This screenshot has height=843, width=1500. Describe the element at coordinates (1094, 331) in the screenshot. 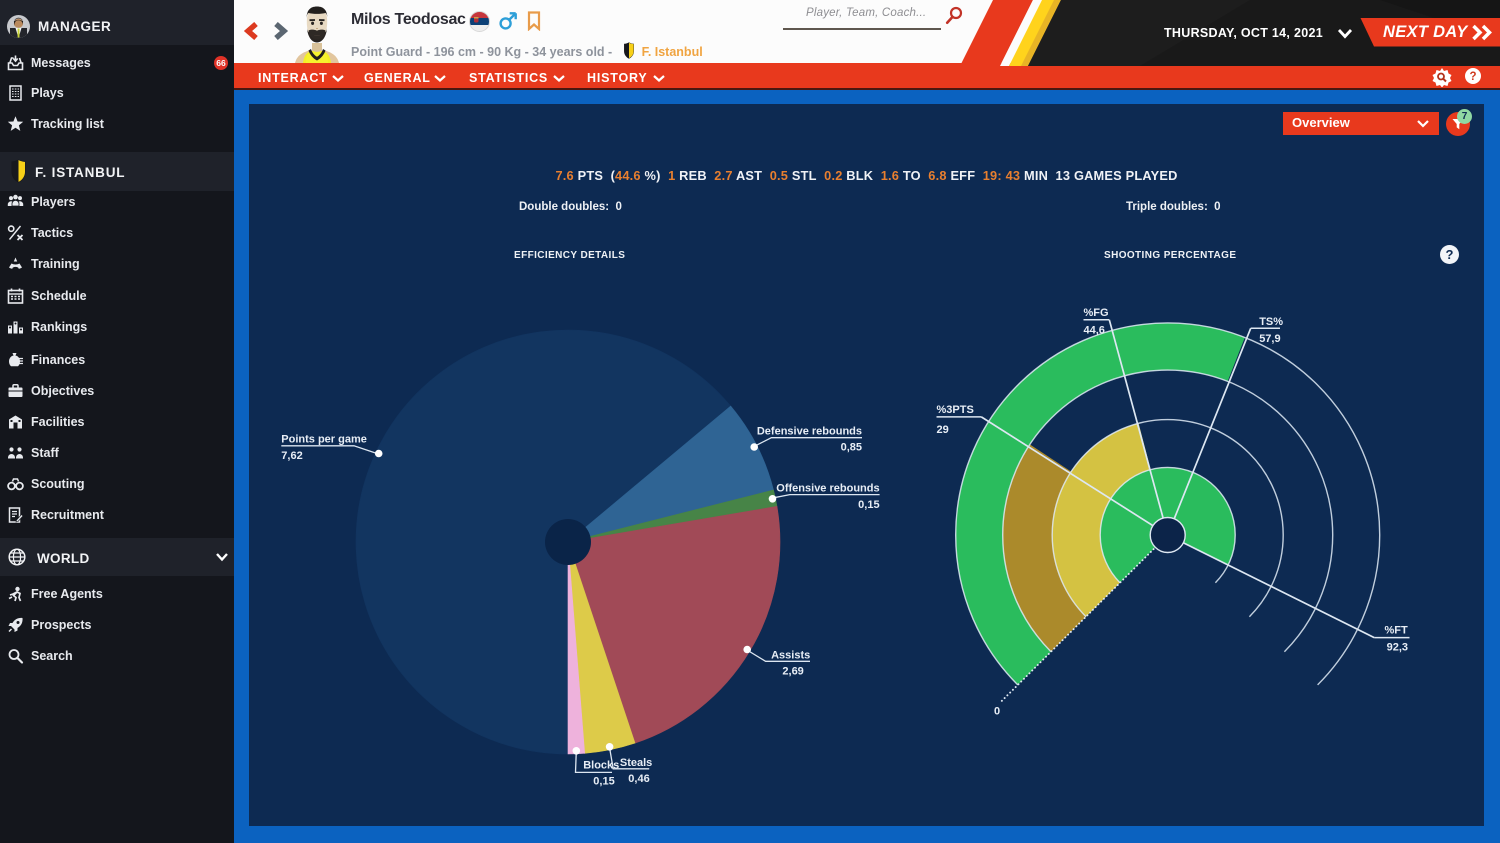

I see `svg-text: 44,6` at that location.